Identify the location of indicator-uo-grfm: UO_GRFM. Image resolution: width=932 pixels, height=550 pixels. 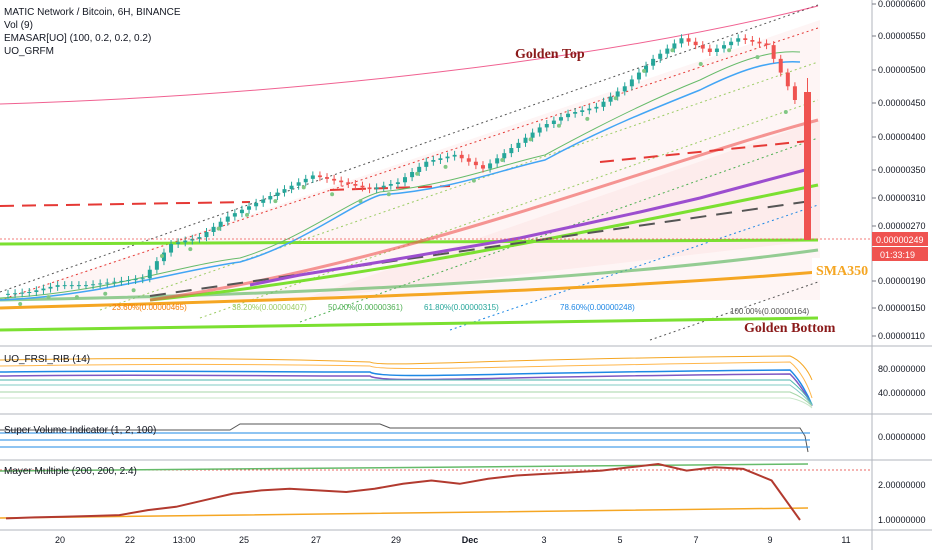
(29, 51).